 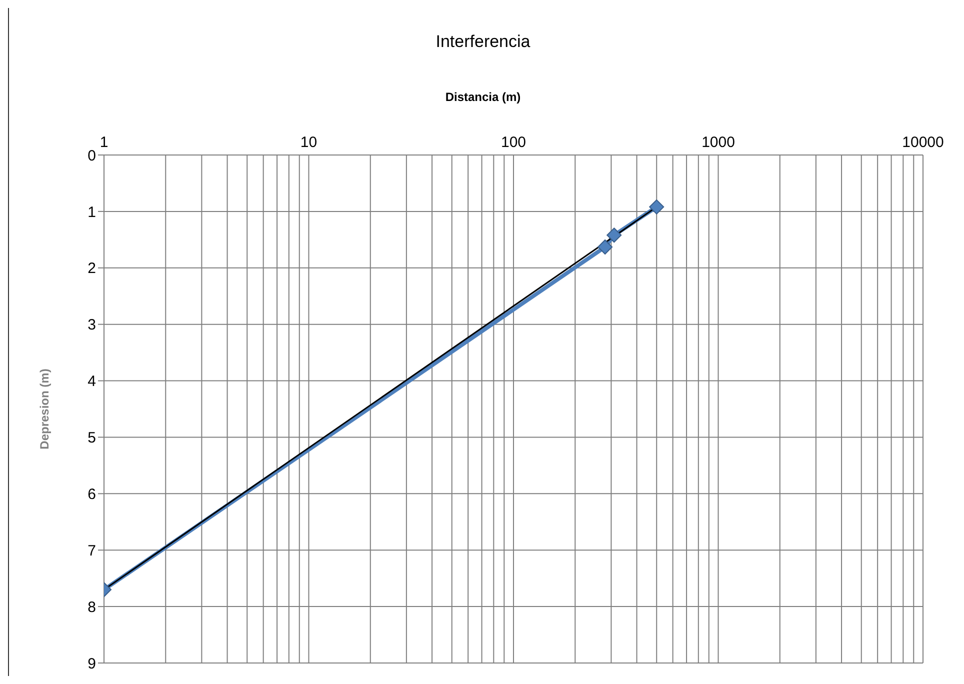 What do you see at coordinates (923, 142) in the screenshot?
I see `x-tick-label: 10000` at bounding box center [923, 142].